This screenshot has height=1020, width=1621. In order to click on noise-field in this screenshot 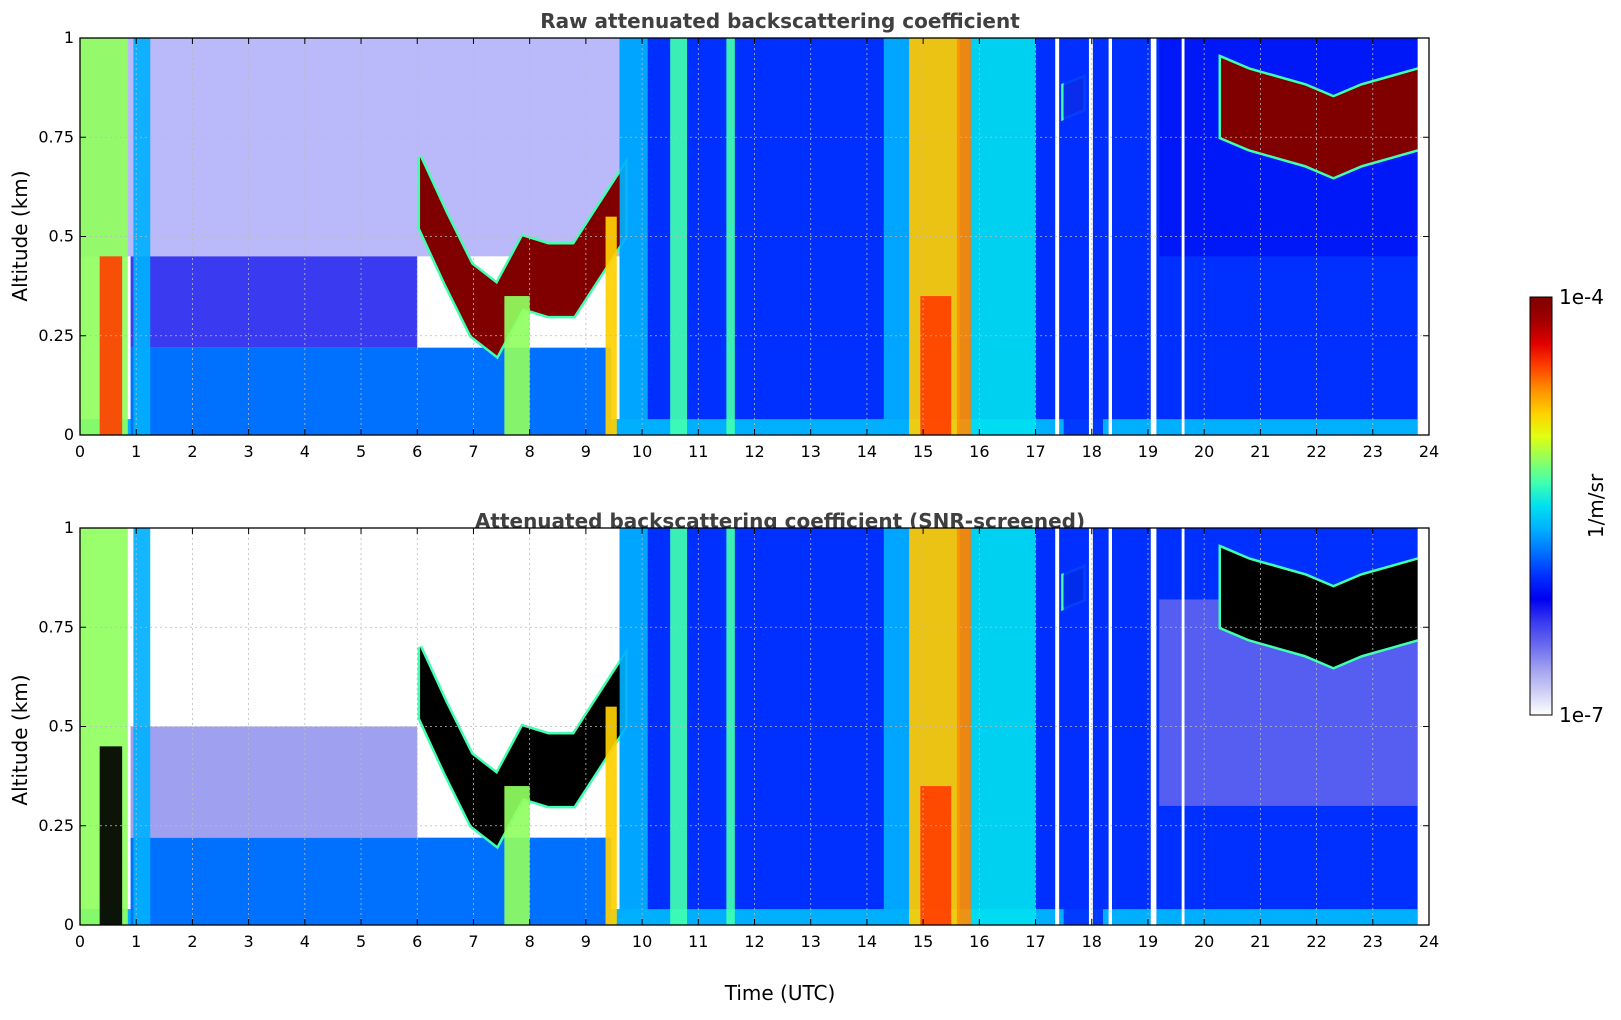, I will do `click(350, 147)`.